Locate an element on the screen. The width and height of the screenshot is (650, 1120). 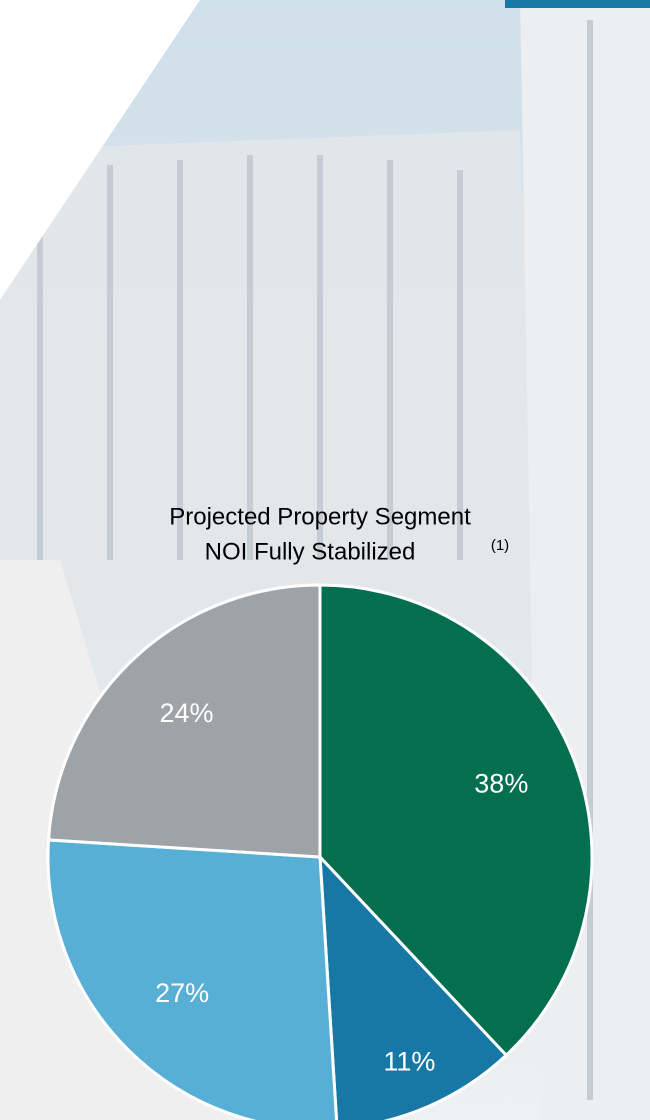
white-corner is located at coordinates (100, 150).